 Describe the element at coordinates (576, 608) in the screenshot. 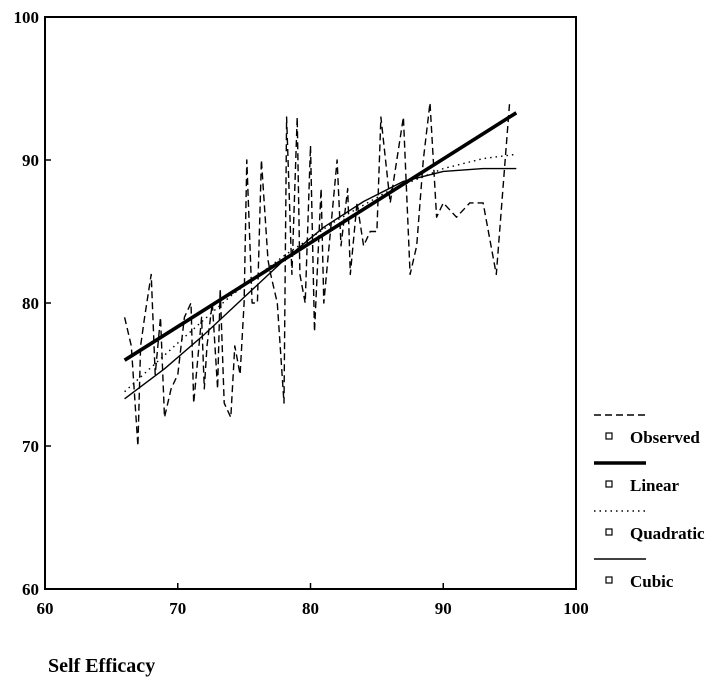

I see `x-tick-label: 100` at that location.